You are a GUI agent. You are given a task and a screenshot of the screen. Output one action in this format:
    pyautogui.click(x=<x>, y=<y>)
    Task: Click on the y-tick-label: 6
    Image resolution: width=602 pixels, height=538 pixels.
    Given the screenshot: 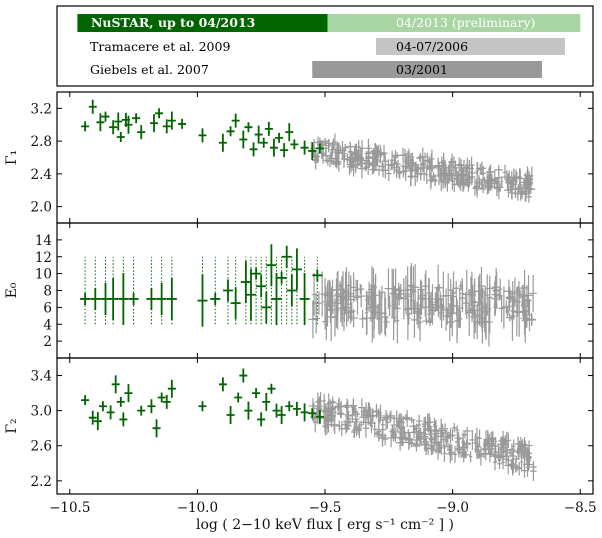 What is the action you would take?
    pyautogui.click(x=47, y=308)
    